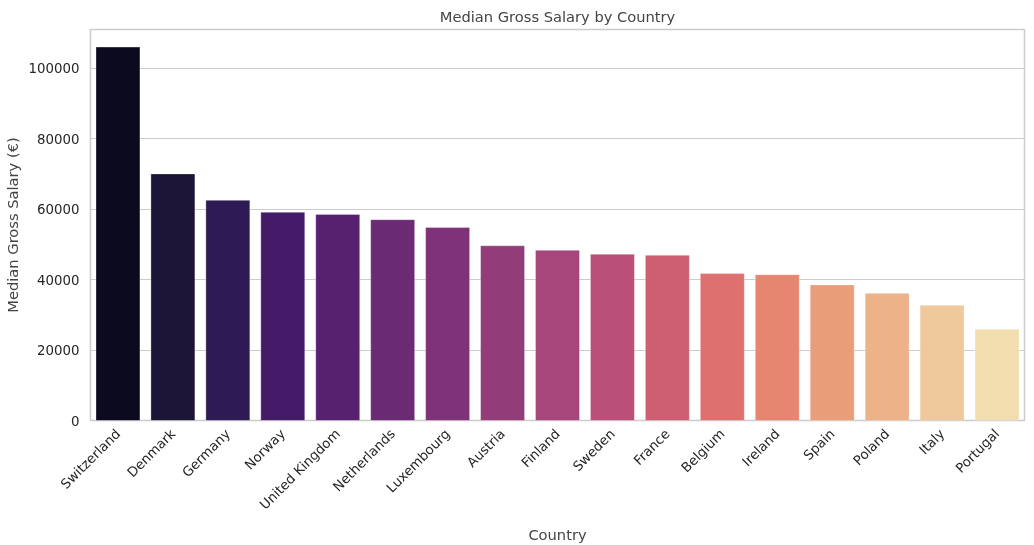  I want to click on y-tick-label: 20000, so click(58, 351).